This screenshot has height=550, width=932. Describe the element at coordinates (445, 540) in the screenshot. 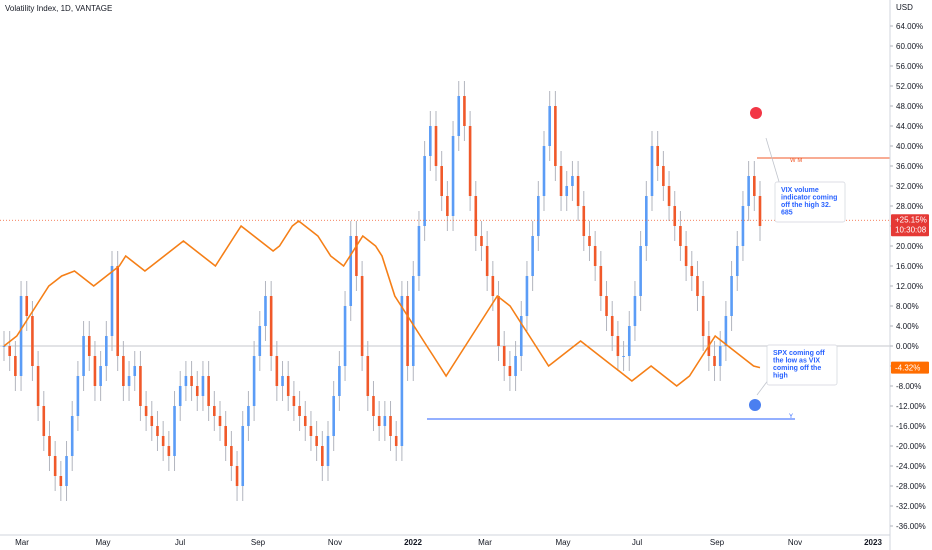

I see `time-axis: Mar May Jul Sep Nov 2022 Mar May Jul Sep Nov 2023` at that location.